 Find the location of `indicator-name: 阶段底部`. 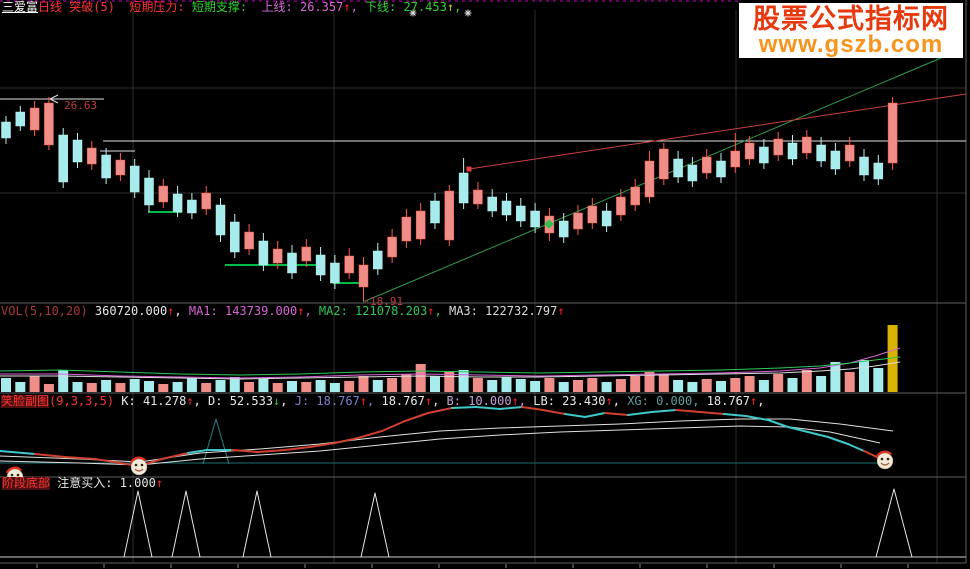

indicator-name: 阶段底部 is located at coordinates (26, 483).